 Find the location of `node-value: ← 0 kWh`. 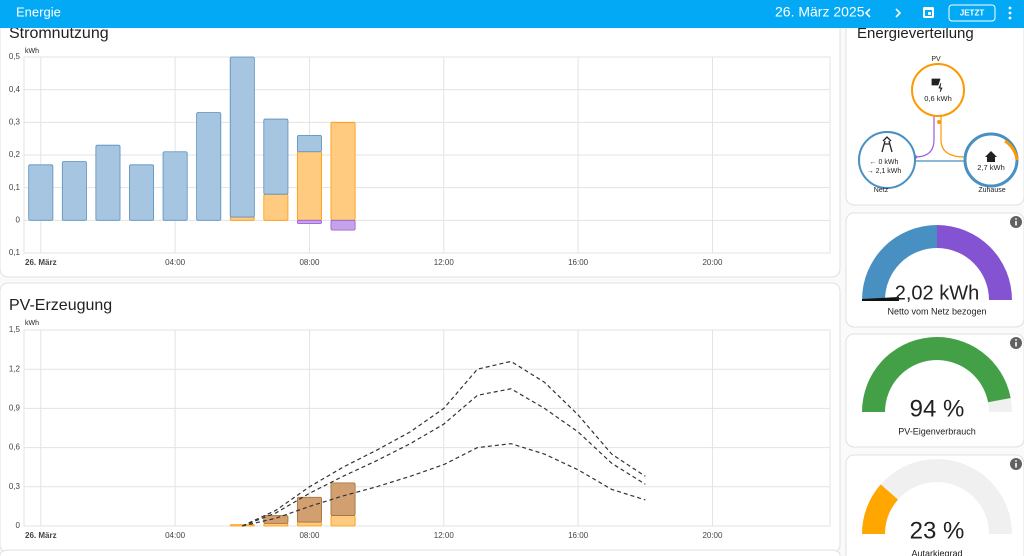

node-value: ← 0 kWh is located at coordinates (884, 162).